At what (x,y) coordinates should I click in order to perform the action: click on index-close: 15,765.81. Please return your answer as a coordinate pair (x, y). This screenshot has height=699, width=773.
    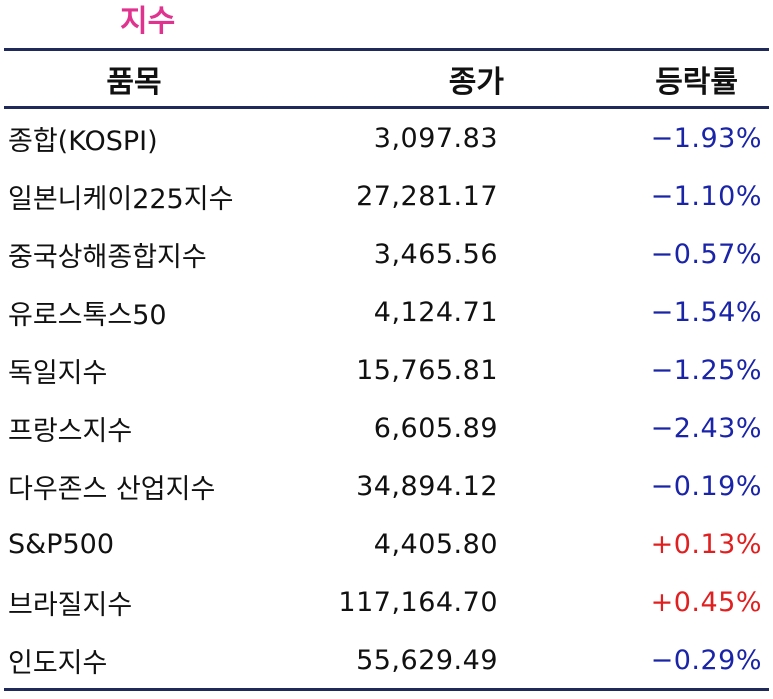
    Looking at the image, I should click on (427, 370).